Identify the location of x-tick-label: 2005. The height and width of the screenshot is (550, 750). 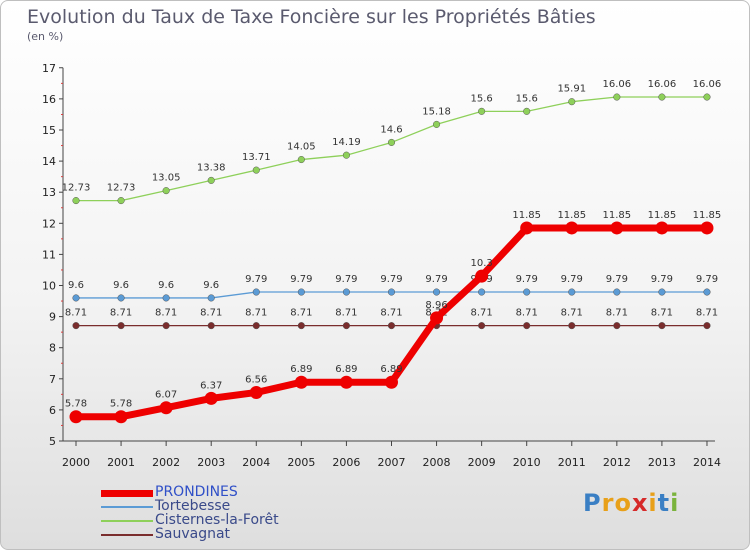
(301, 462).